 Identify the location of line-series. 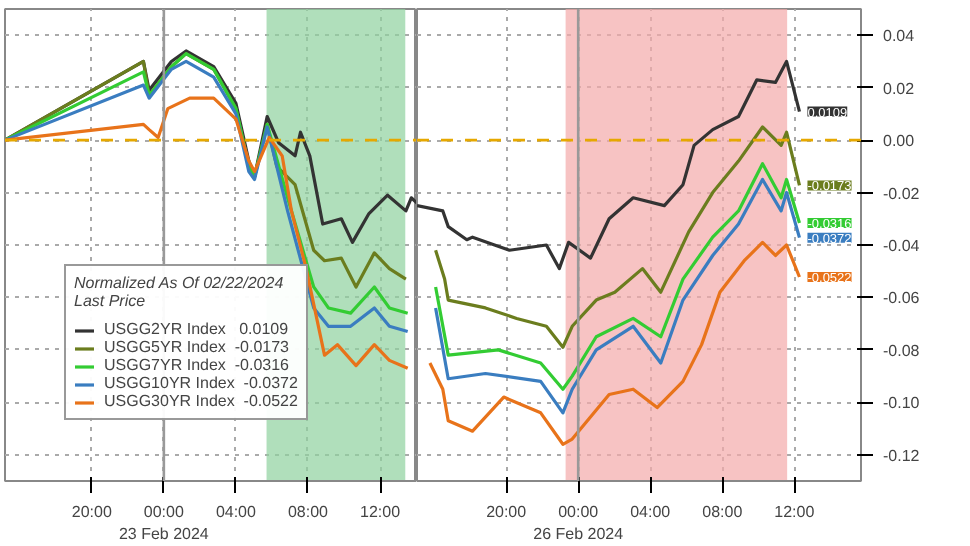
(615, 343).